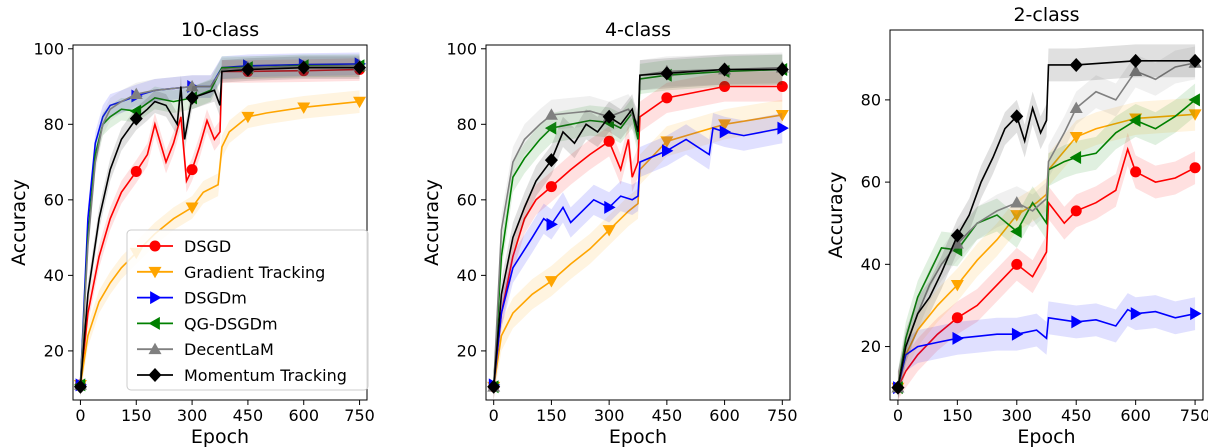 The image size is (1208, 447). Describe the element at coordinates (48, 48) in the screenshot. I see `y-tick-label: 100` at that location.